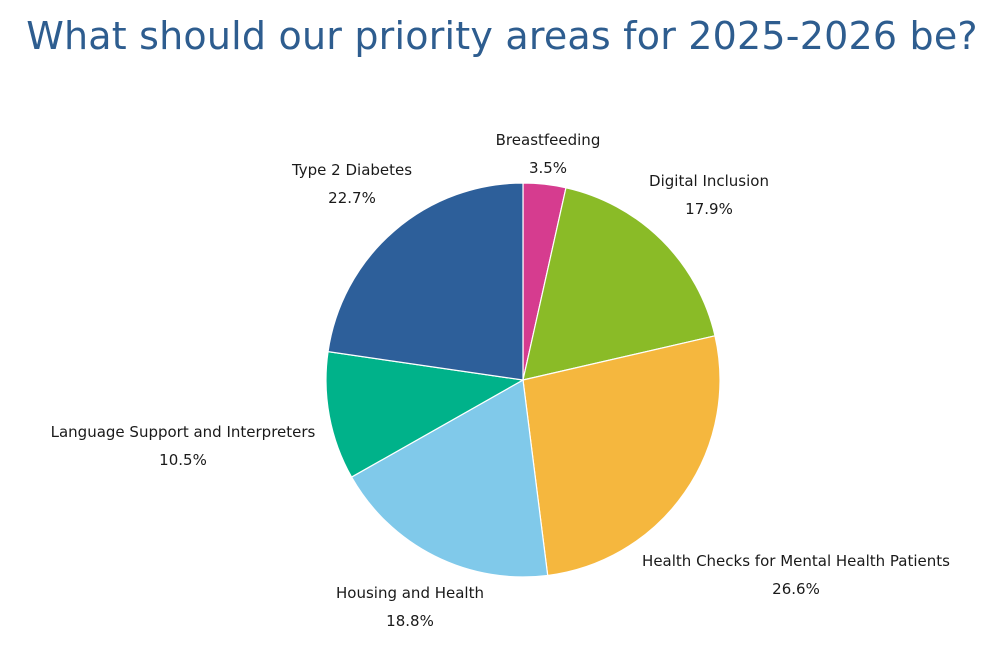 This screenshot has height=649, width=1004. Describe the element at coordinates (621, 456) in the screenshot. I see `pie-slice-health-checks-for-mental-health-patients` at that location.